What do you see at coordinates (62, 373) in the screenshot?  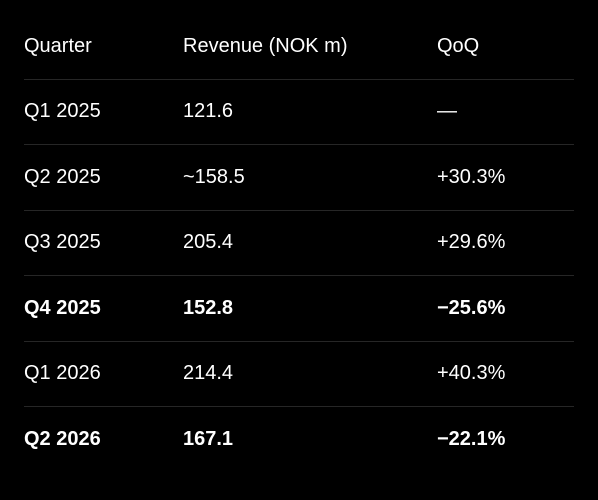 I see `table-cell: Q1 2026` at bounding box center [62, 373].